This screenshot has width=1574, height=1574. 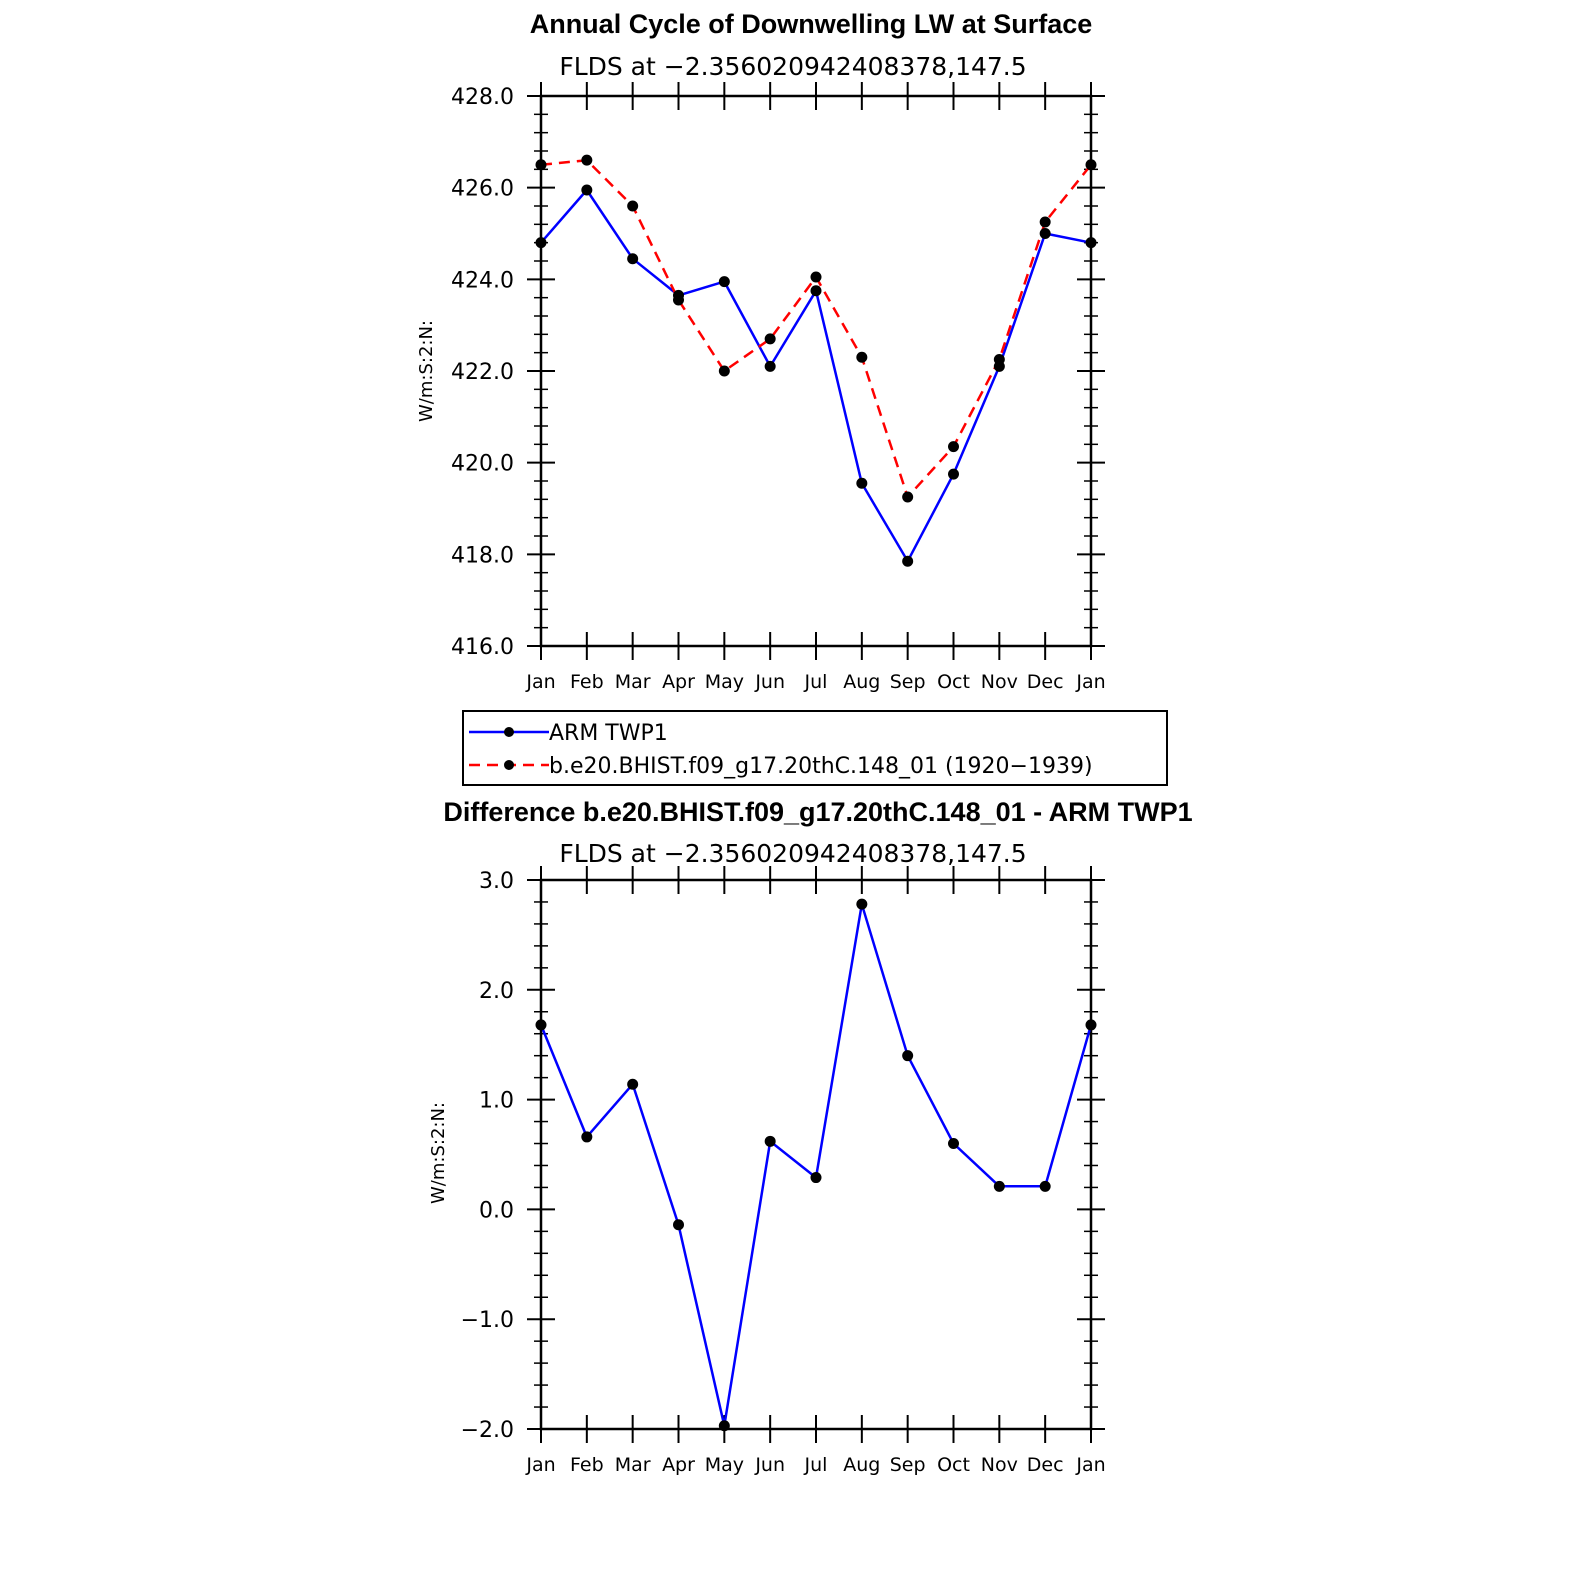 What do you see at coordinates (482, 647) in the screenshot?
I see `y-tick-label: 416.0` at bounding box center [482, 647].